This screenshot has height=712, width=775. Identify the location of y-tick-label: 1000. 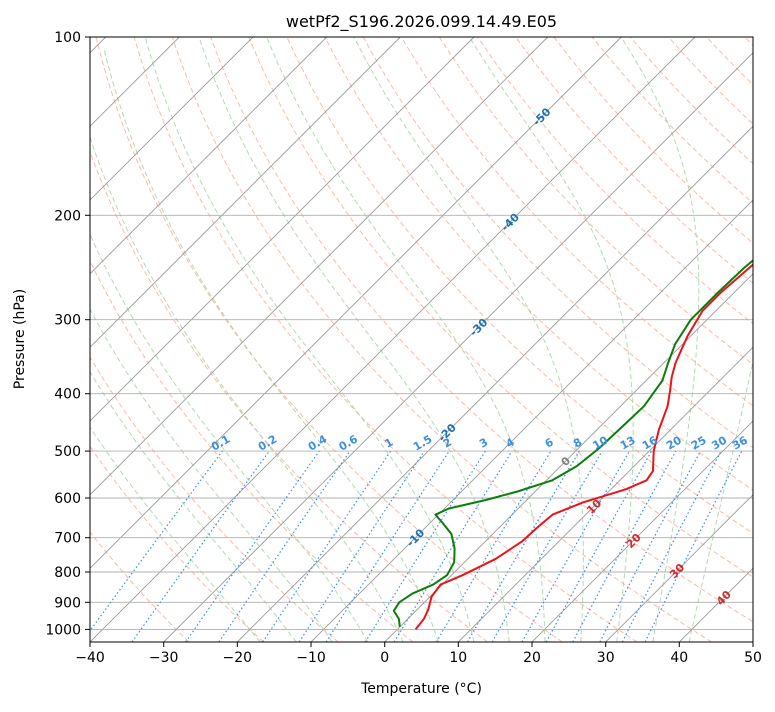
(63, 630).